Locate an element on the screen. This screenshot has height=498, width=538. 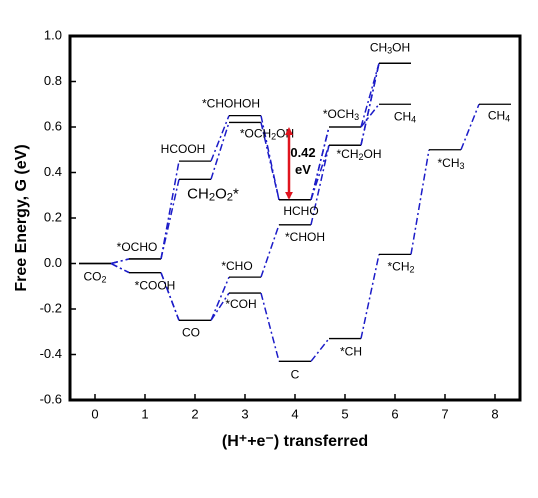
y-tick-label: -0.2 is located at coordinates (51, 307).